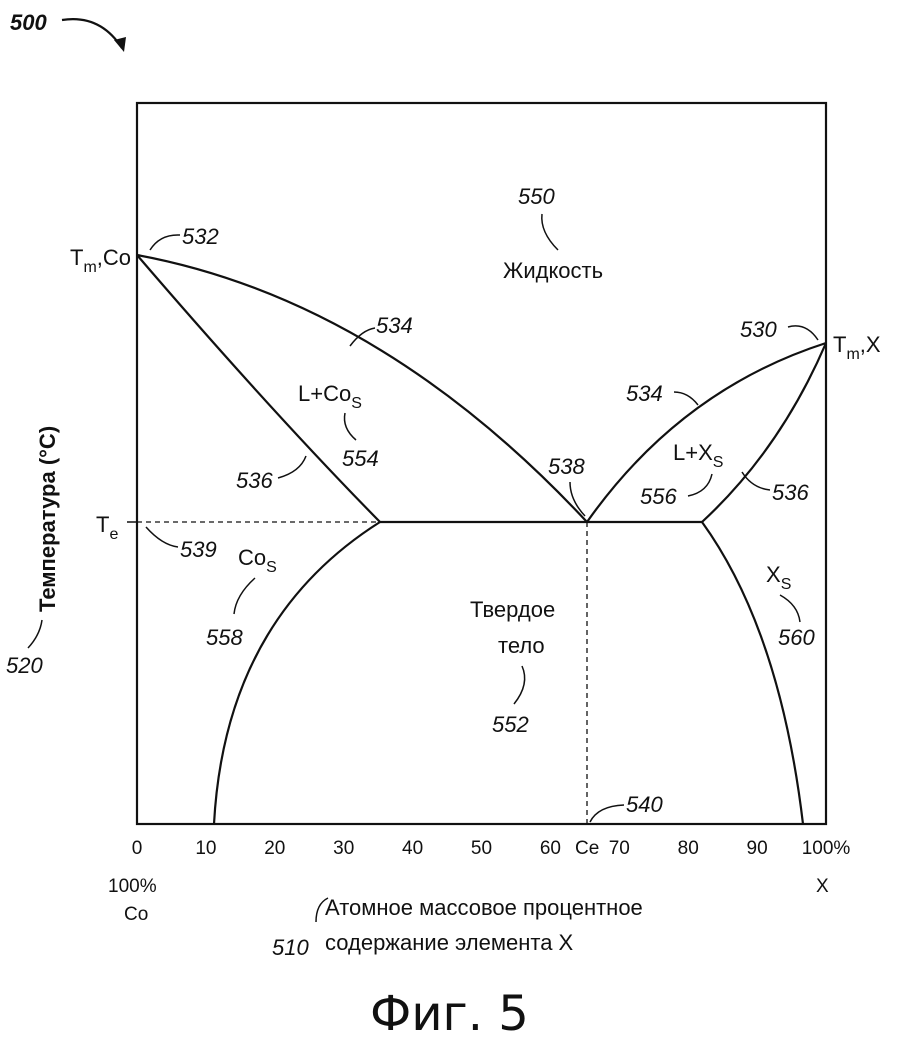  What do you see at coordinates (24, 665) in the screenshot?
I see `y-axis-ref: 520` at bounding box center [24, 665].